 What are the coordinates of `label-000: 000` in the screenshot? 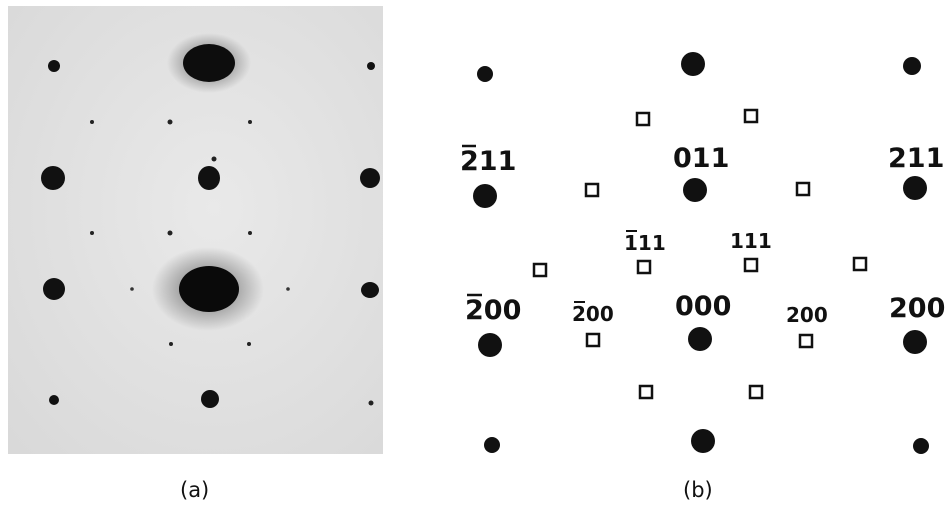 It's located at (703, 306).